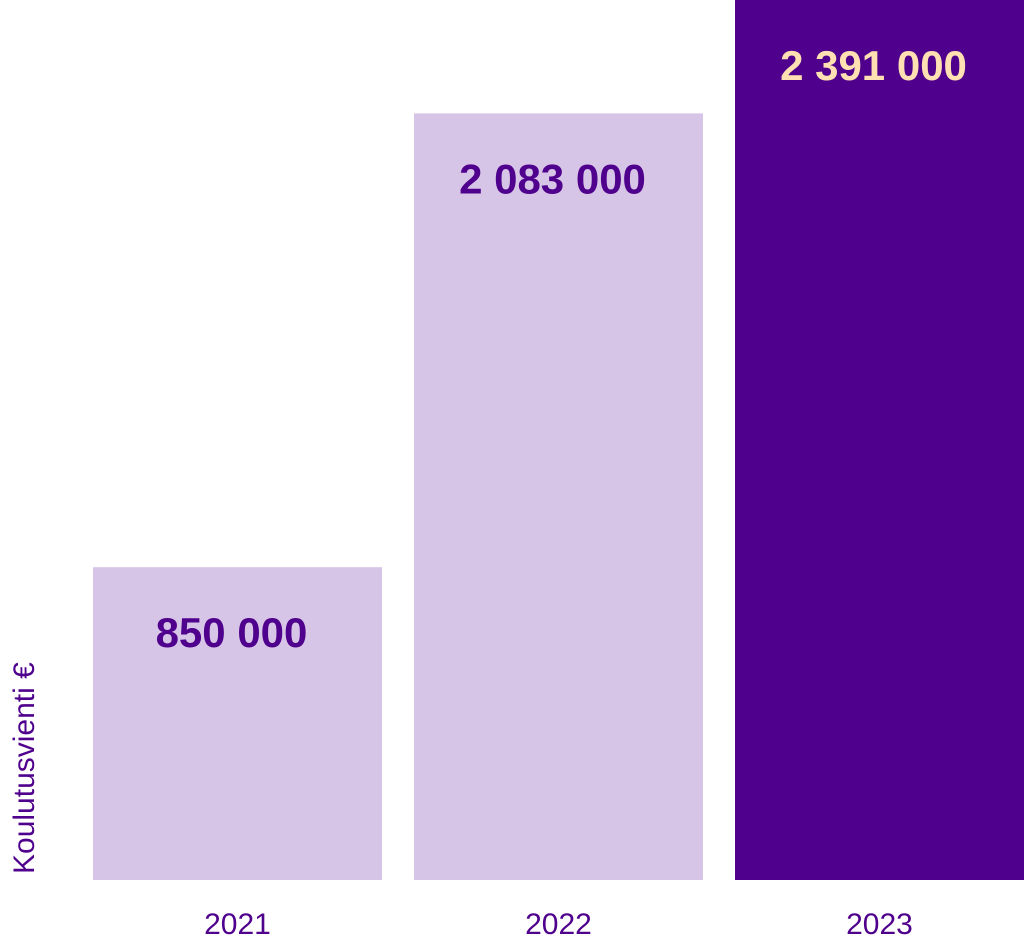 Image resolution: width=1024 pixels, height=947 pixels. What do you see at coordinates (879, 924) in the screenshot?
I see `x-tick-label-2023: 2023` at bounding box center [879, 924].